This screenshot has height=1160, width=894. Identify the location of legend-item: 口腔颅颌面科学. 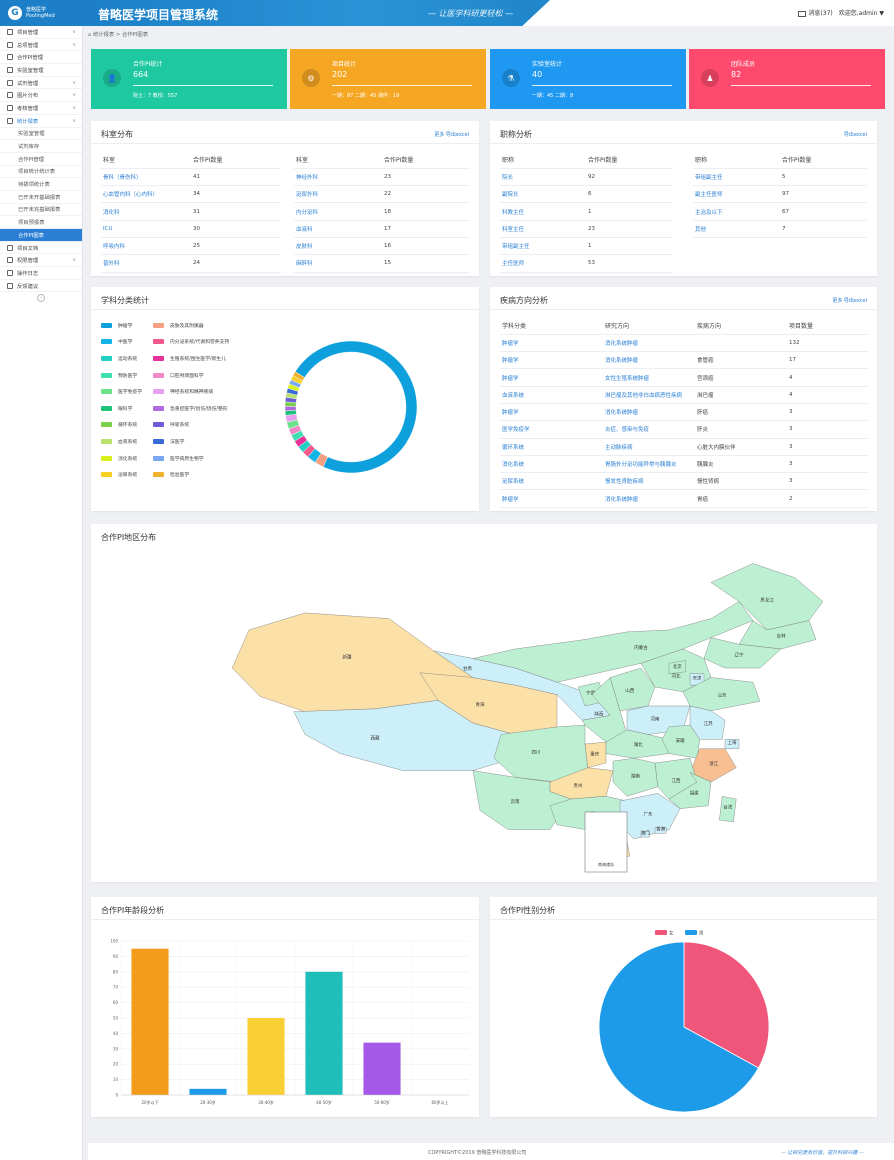
(213, 375).